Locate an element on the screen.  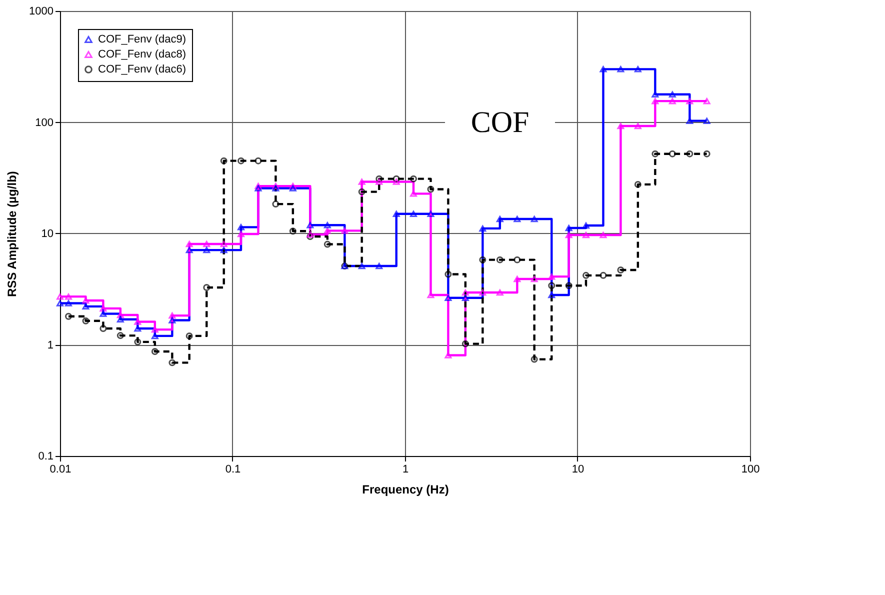
x-tick-label: 100 is located at coordinates (750, 470).